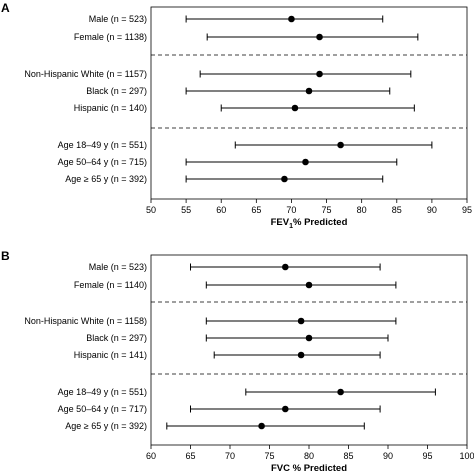 This screenshot has width=474, height=474. Describe the element at coordinates (5, 8) in the screenshot. I see `panel-label: A` at that location.